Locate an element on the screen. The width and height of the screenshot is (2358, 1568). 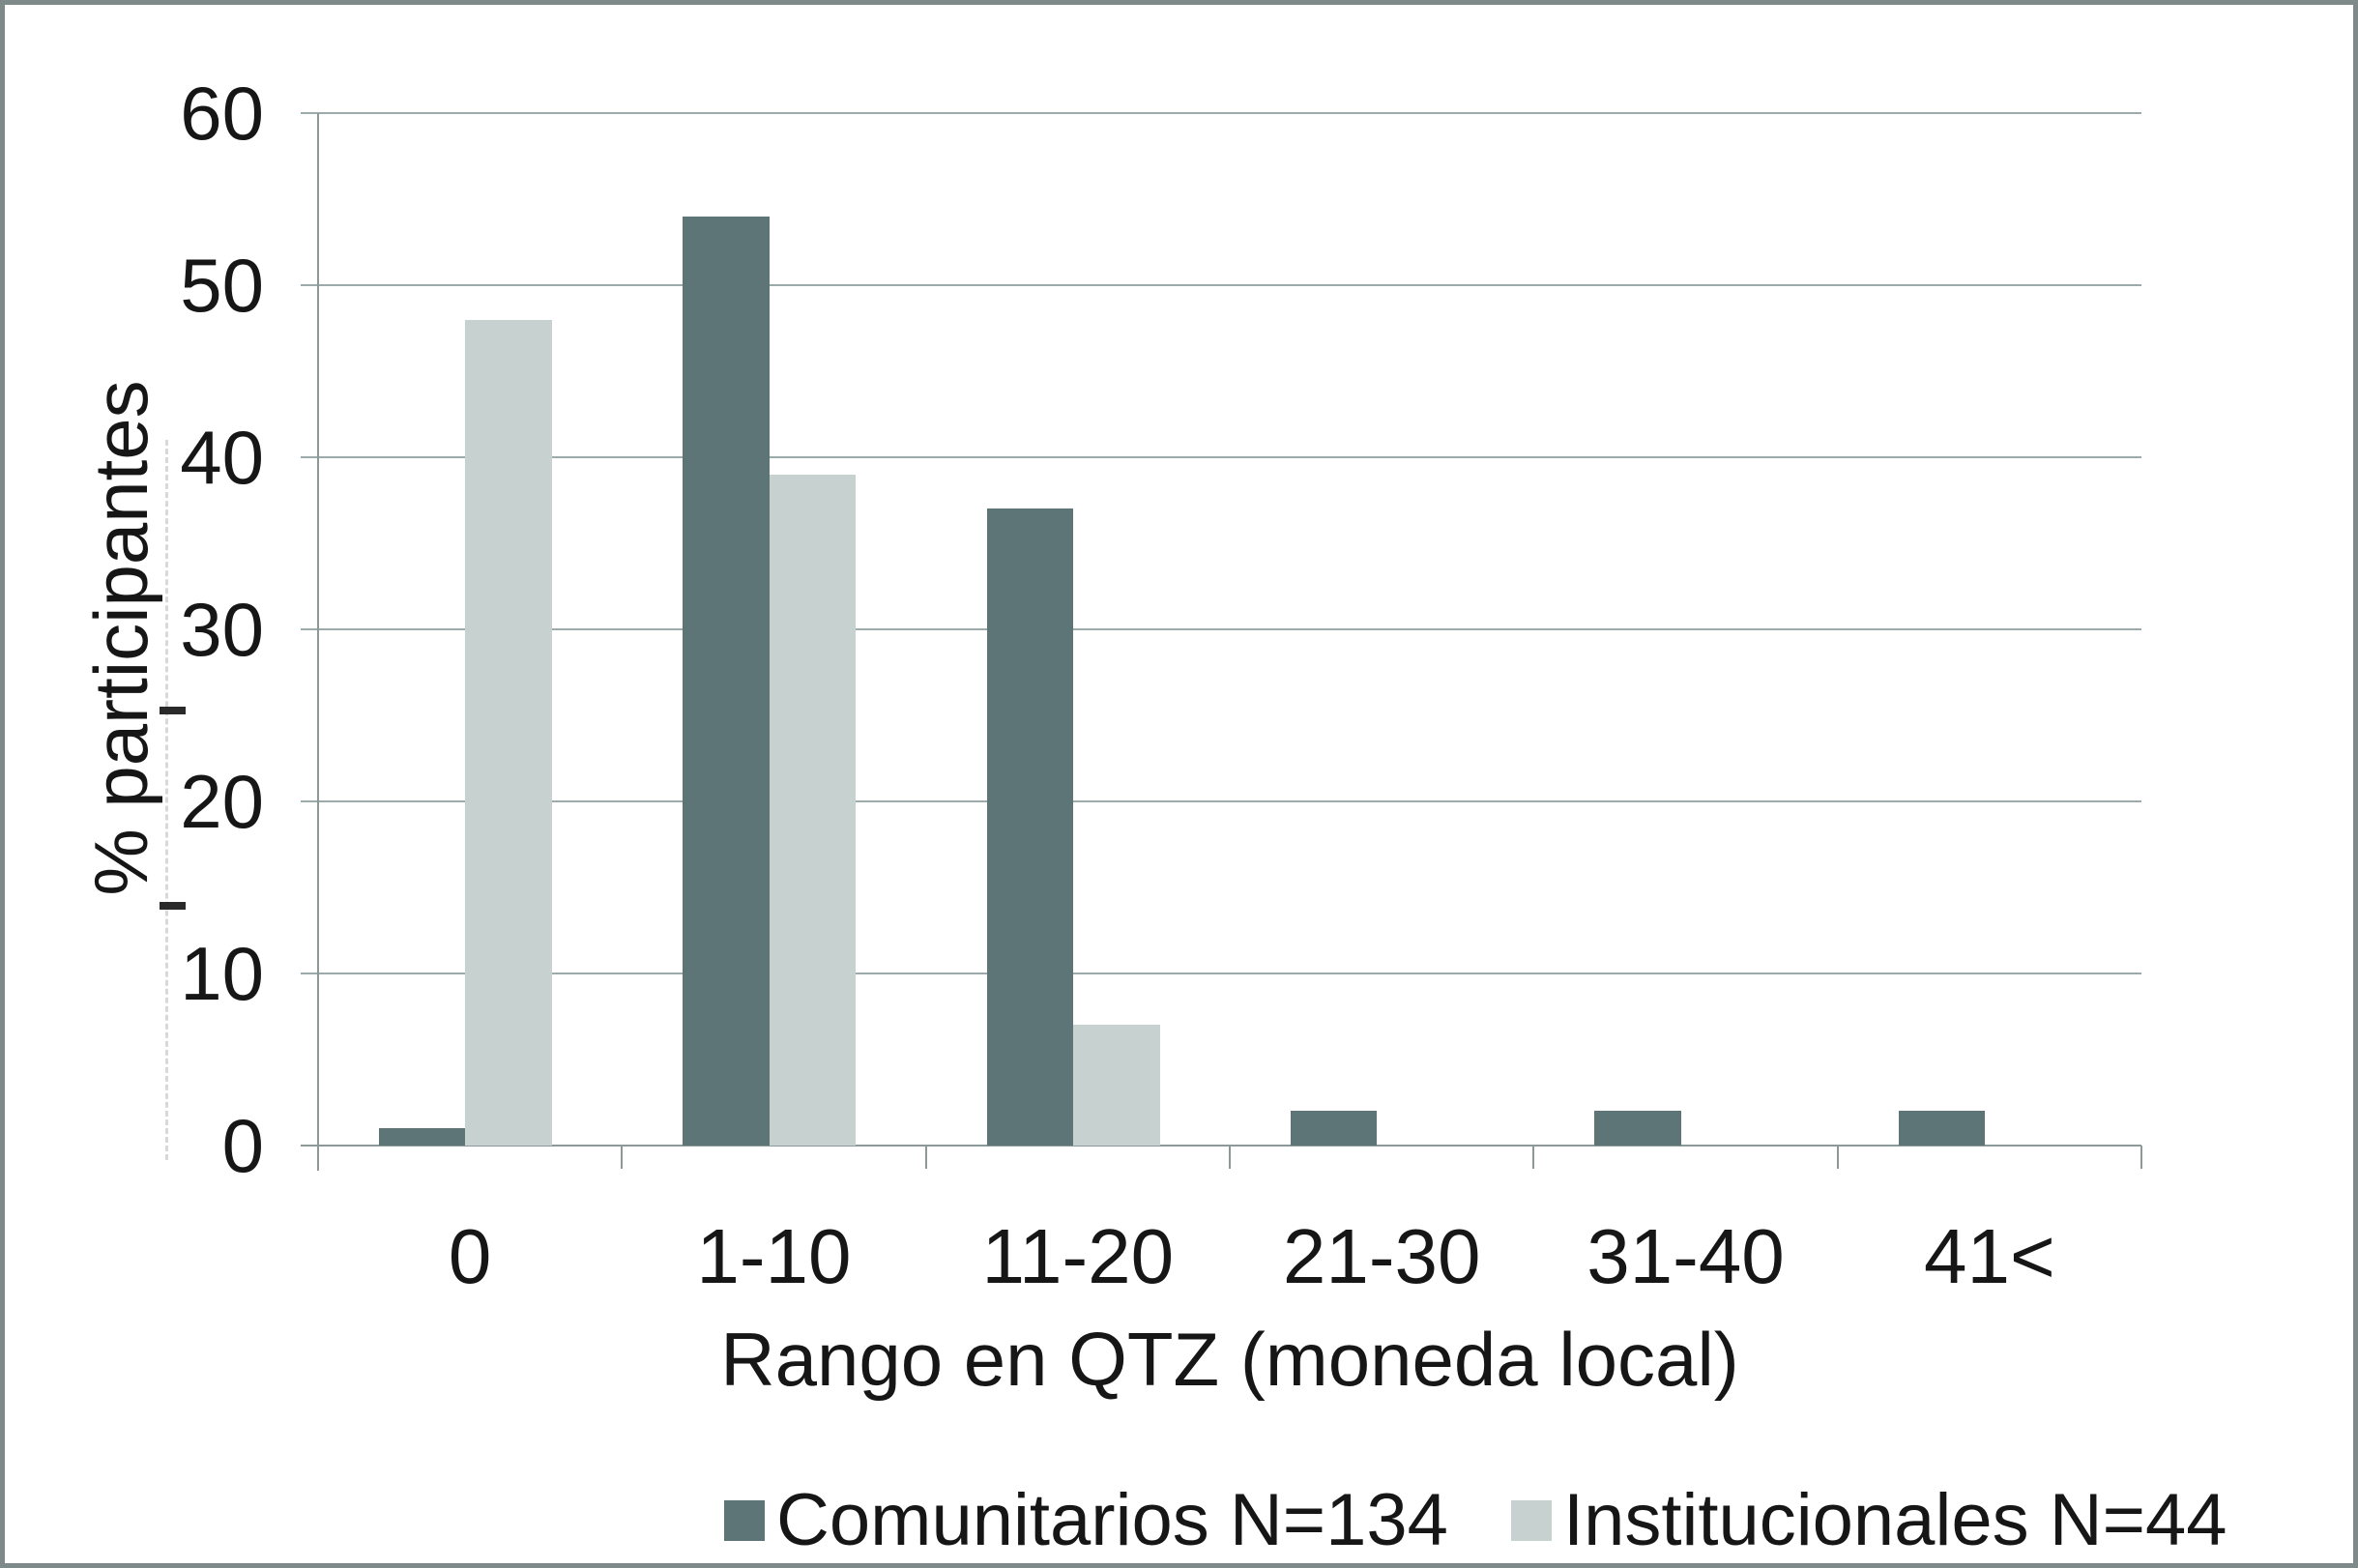
x-tick-label-21-30: 21-30 is located at coordinates (1381, 1256).